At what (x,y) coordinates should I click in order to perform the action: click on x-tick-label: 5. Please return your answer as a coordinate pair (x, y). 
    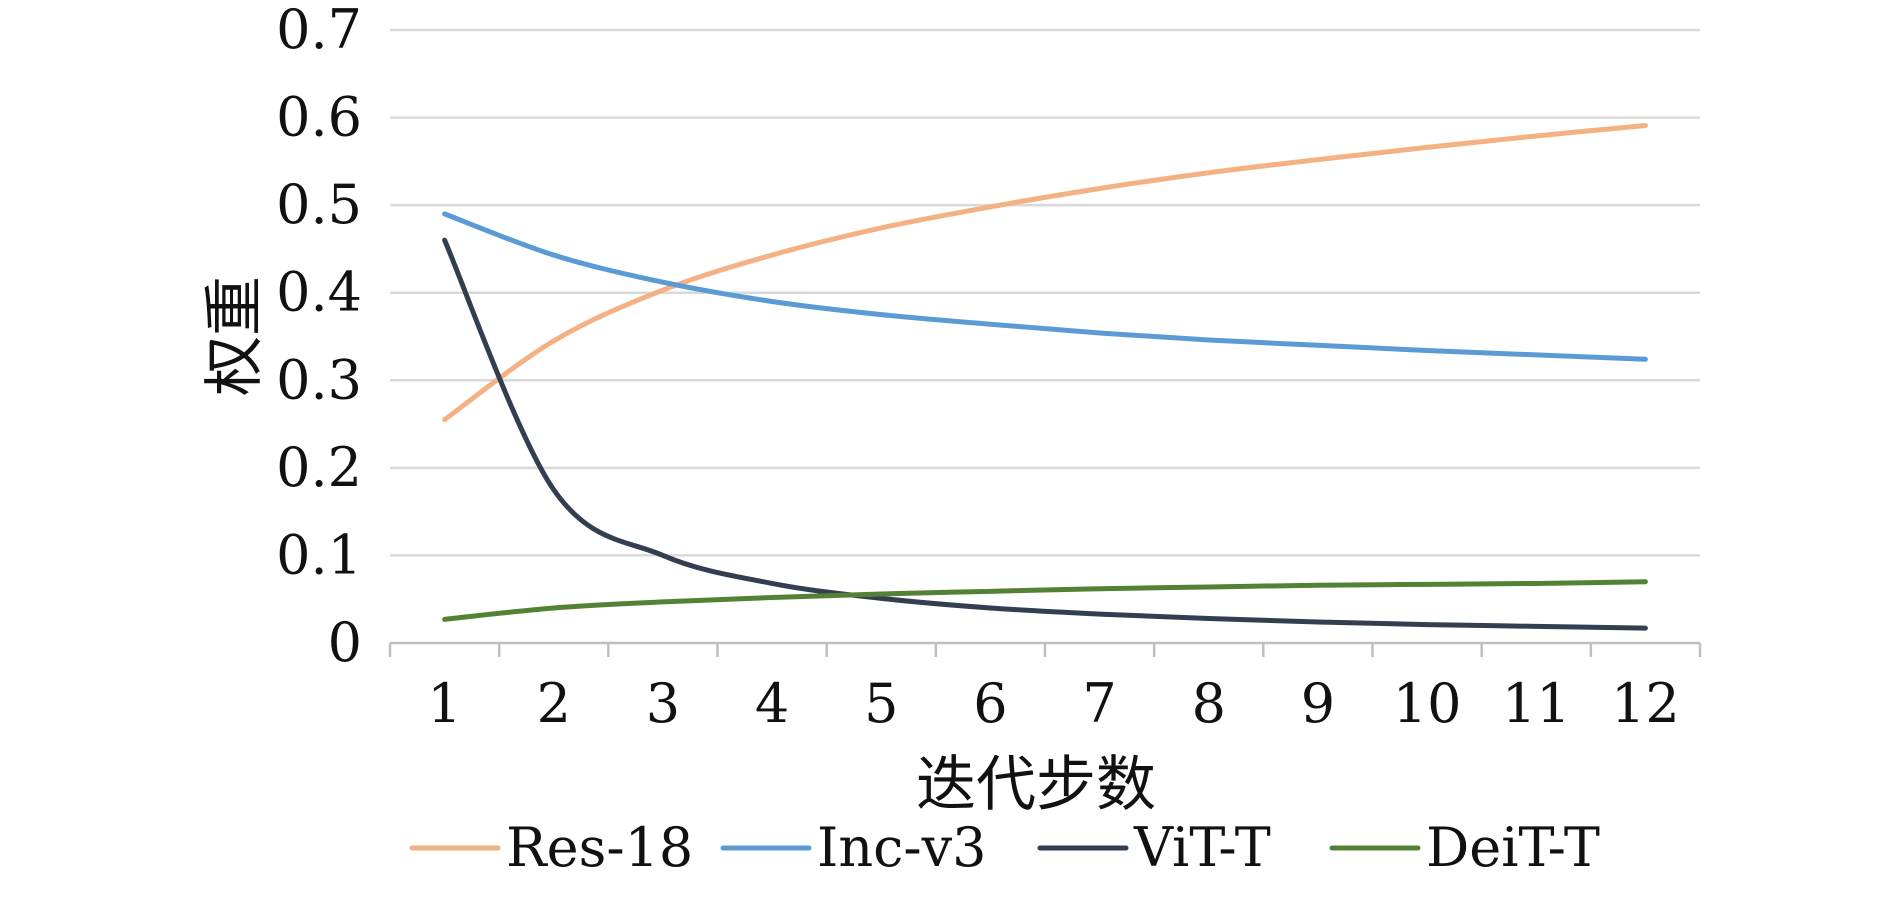
    Looking at the image, I should click on (881, 703).